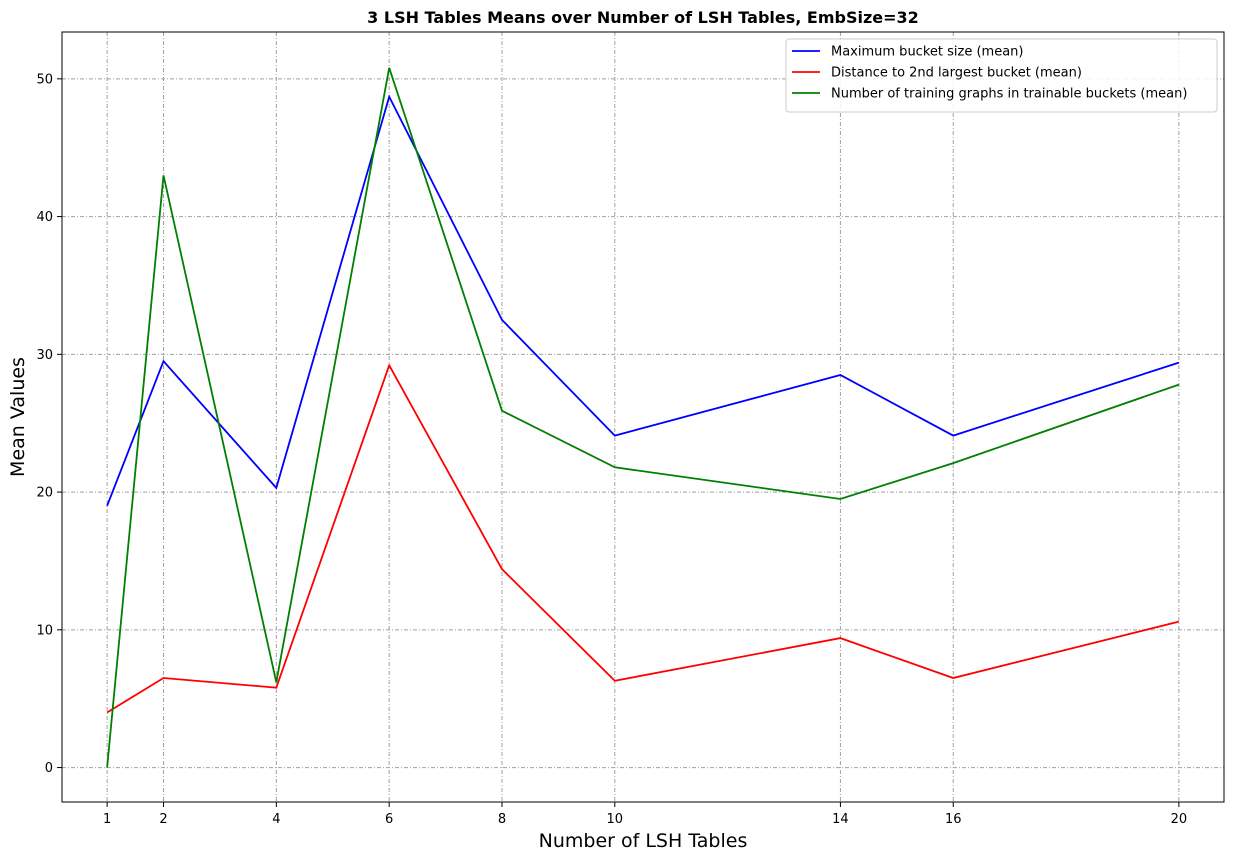  I want to click on y-axis-ticks: 0 10 20 30 40 50, so click(49, 424).